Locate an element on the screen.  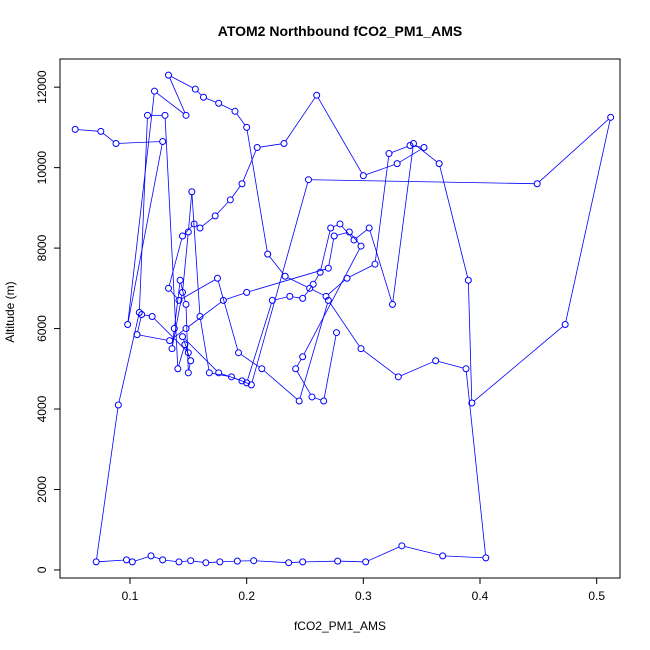
y-tick-label: 6000 is located at coordinates (42, 328).